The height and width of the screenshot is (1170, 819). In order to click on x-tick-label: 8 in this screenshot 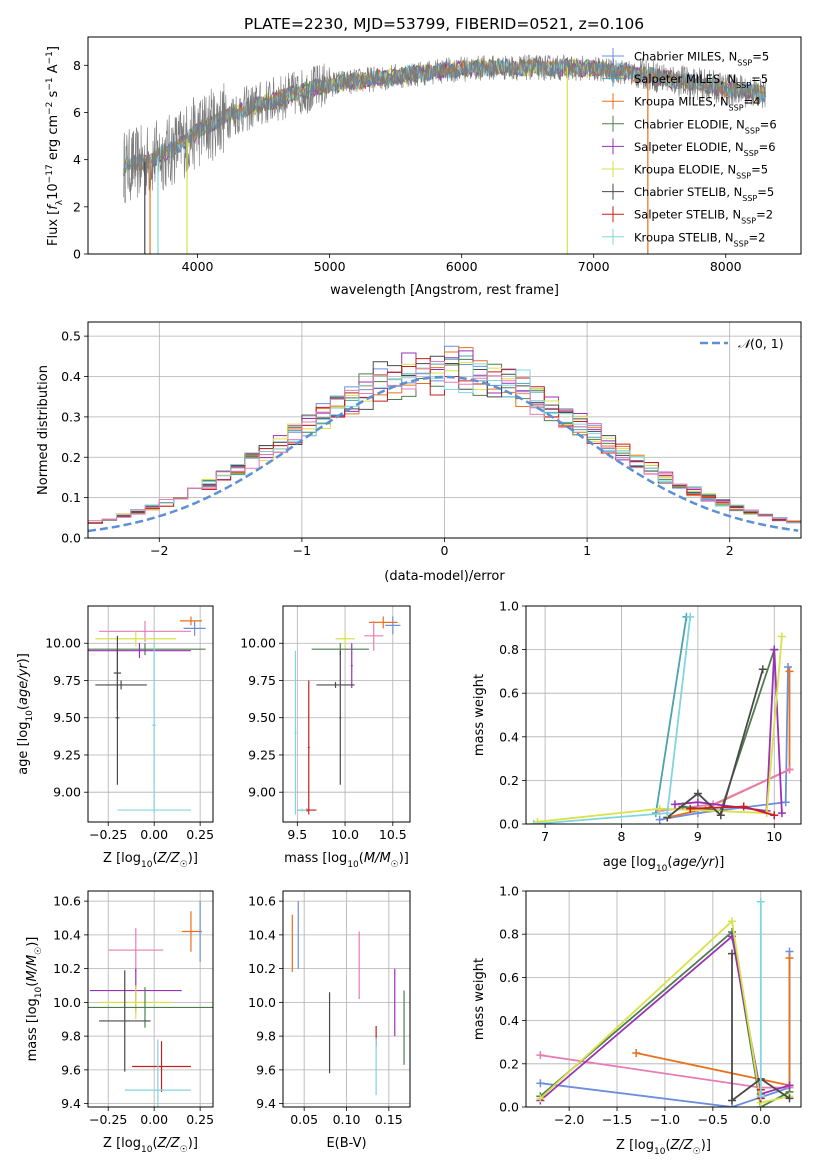, I will do `click(622, 836)`.